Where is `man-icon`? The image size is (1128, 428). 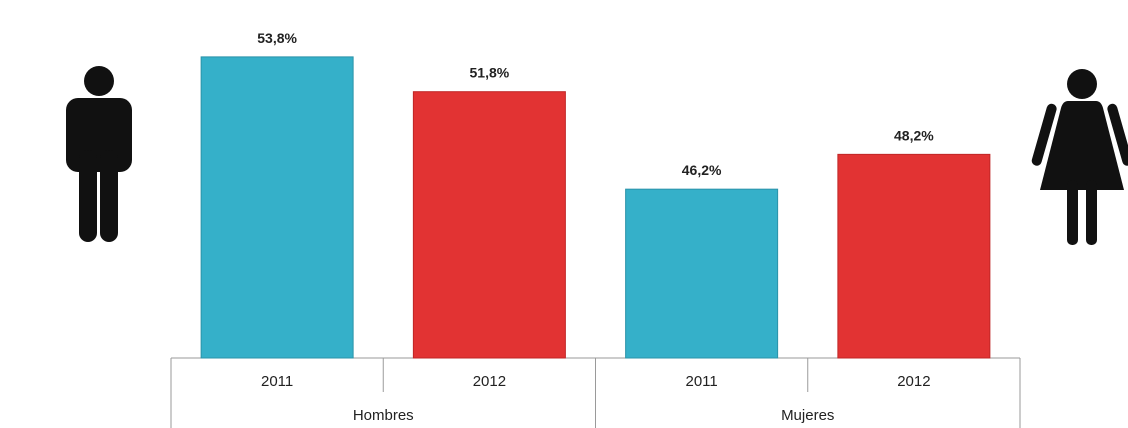
man-icon is located at coordinates (99, 154).